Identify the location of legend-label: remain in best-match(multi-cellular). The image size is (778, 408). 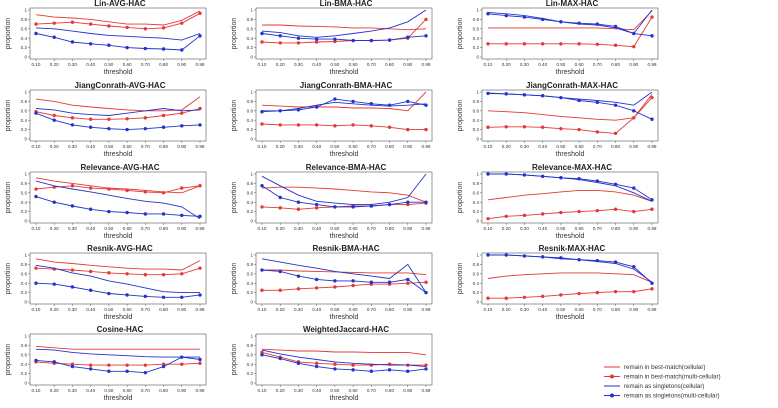
(672, 377).